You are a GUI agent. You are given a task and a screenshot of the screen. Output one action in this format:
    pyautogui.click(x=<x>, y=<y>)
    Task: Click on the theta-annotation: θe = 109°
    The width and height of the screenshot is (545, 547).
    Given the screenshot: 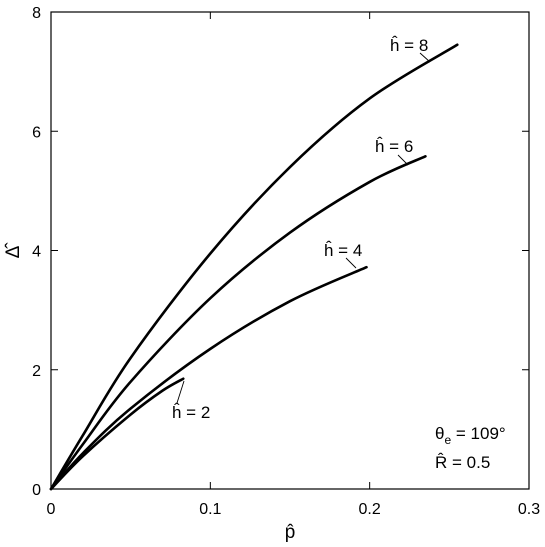 What is the action you would take?
    pyautogui.click(x=470, y=435)
    